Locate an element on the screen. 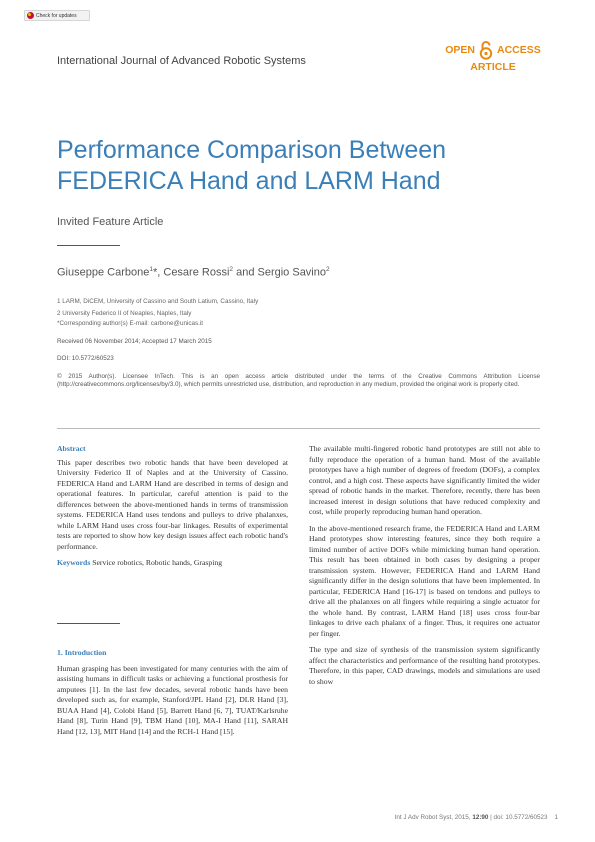 This screenshot has width=595, height=842. article-title-line-2: FEDERICA Hand and LARM Hand is located at coordinates (249, 181).